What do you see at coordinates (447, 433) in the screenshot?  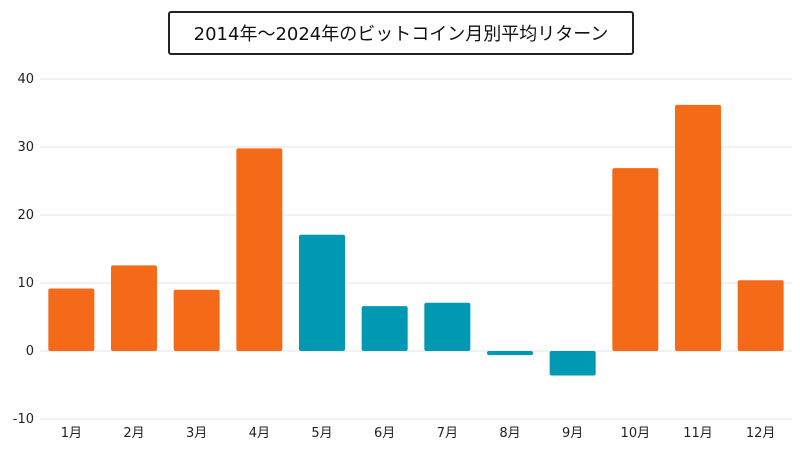 I see `x-tick-label: 7月` at bounding box center [447, 433].